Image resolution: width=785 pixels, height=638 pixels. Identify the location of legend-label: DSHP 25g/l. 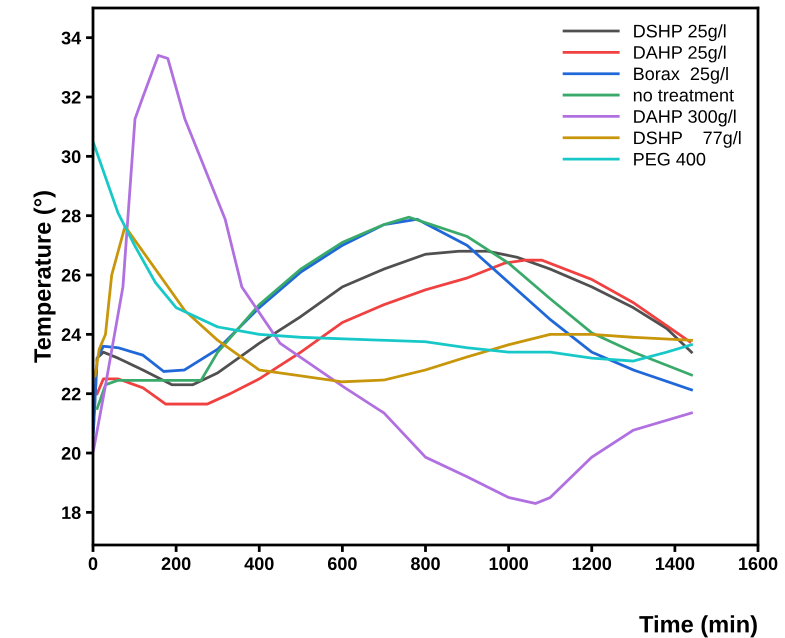
(680, 33).